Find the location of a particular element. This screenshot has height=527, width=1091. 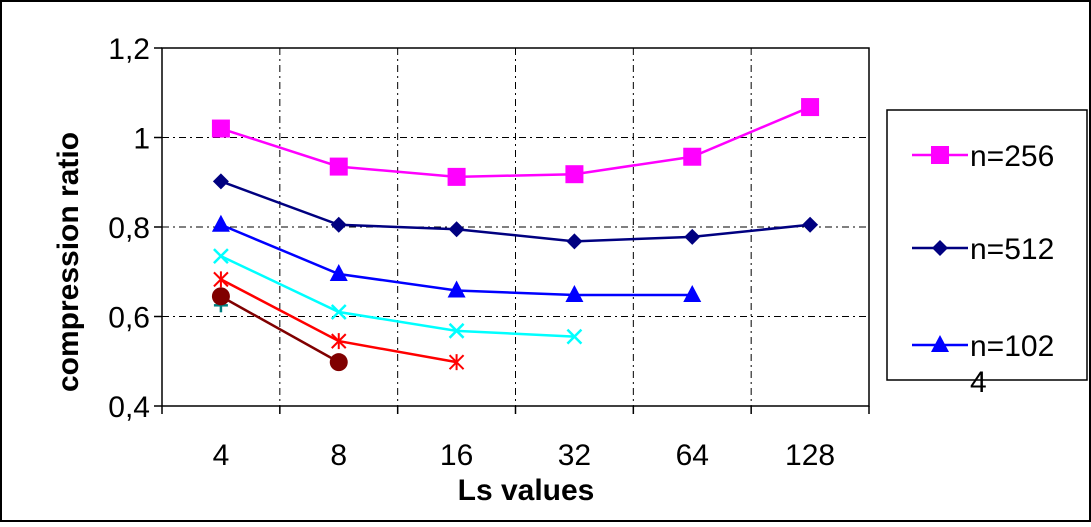

x-tick-label: 16 is located at coordinates (456, 455).